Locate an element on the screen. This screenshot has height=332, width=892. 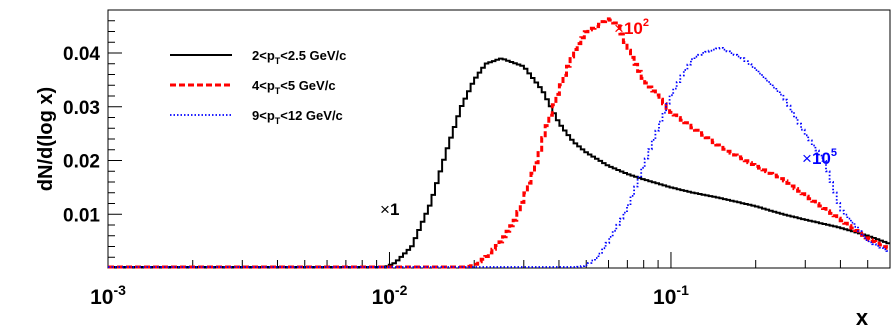
legend-text-post: <5 GeV/c is located at coordinates (307, 85).